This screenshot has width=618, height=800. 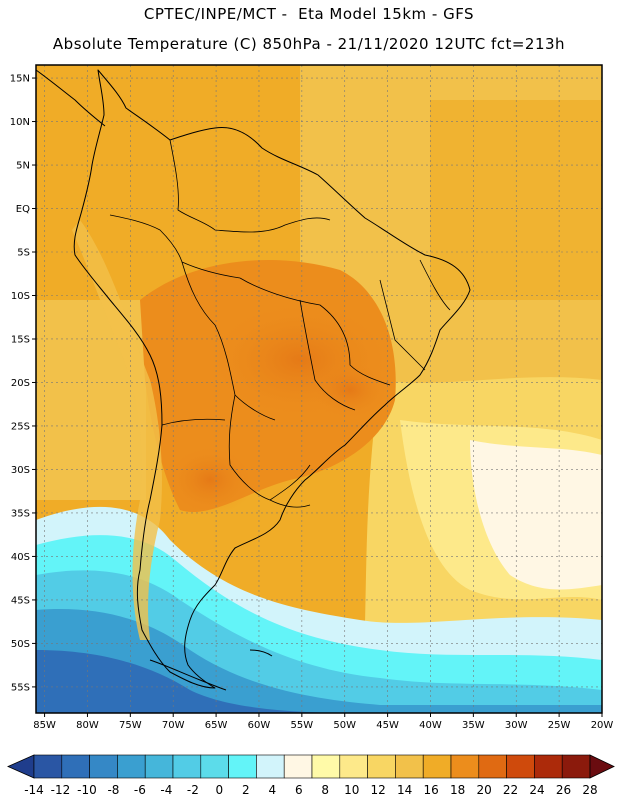 I want to click on lon-label: 25W, so click(x=559, y=725).